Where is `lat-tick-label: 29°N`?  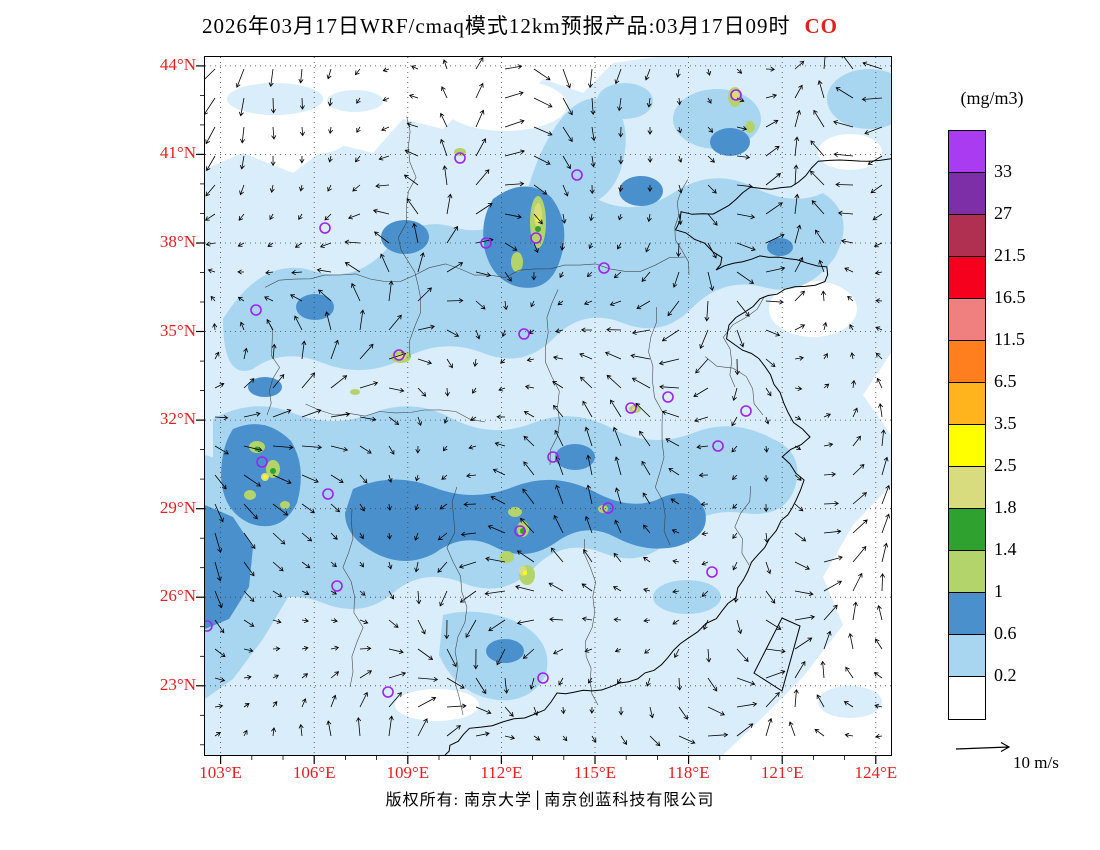 lat-tick-label: 29°N is located at coordinates (177, 507).